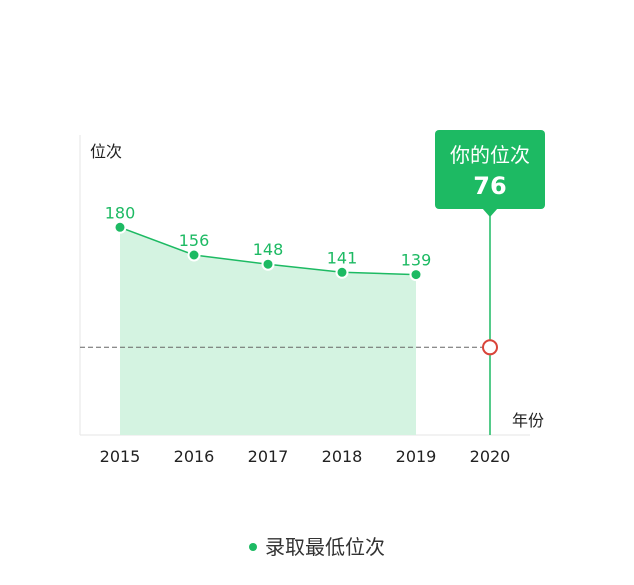 Image resolution: width=634 pixels, height=585 pixels. What do you see at coordinates (490, 212) in the screenshot?
I see `callout-pointer` at bounding box center [490, 212].